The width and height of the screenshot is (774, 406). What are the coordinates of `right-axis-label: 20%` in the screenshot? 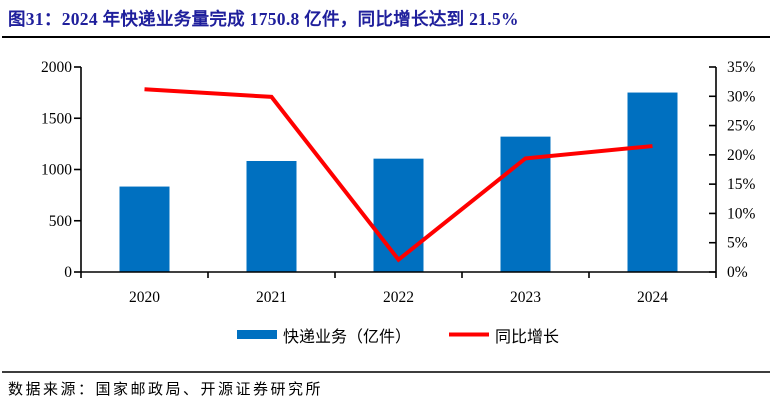 It's located at (741, 155).